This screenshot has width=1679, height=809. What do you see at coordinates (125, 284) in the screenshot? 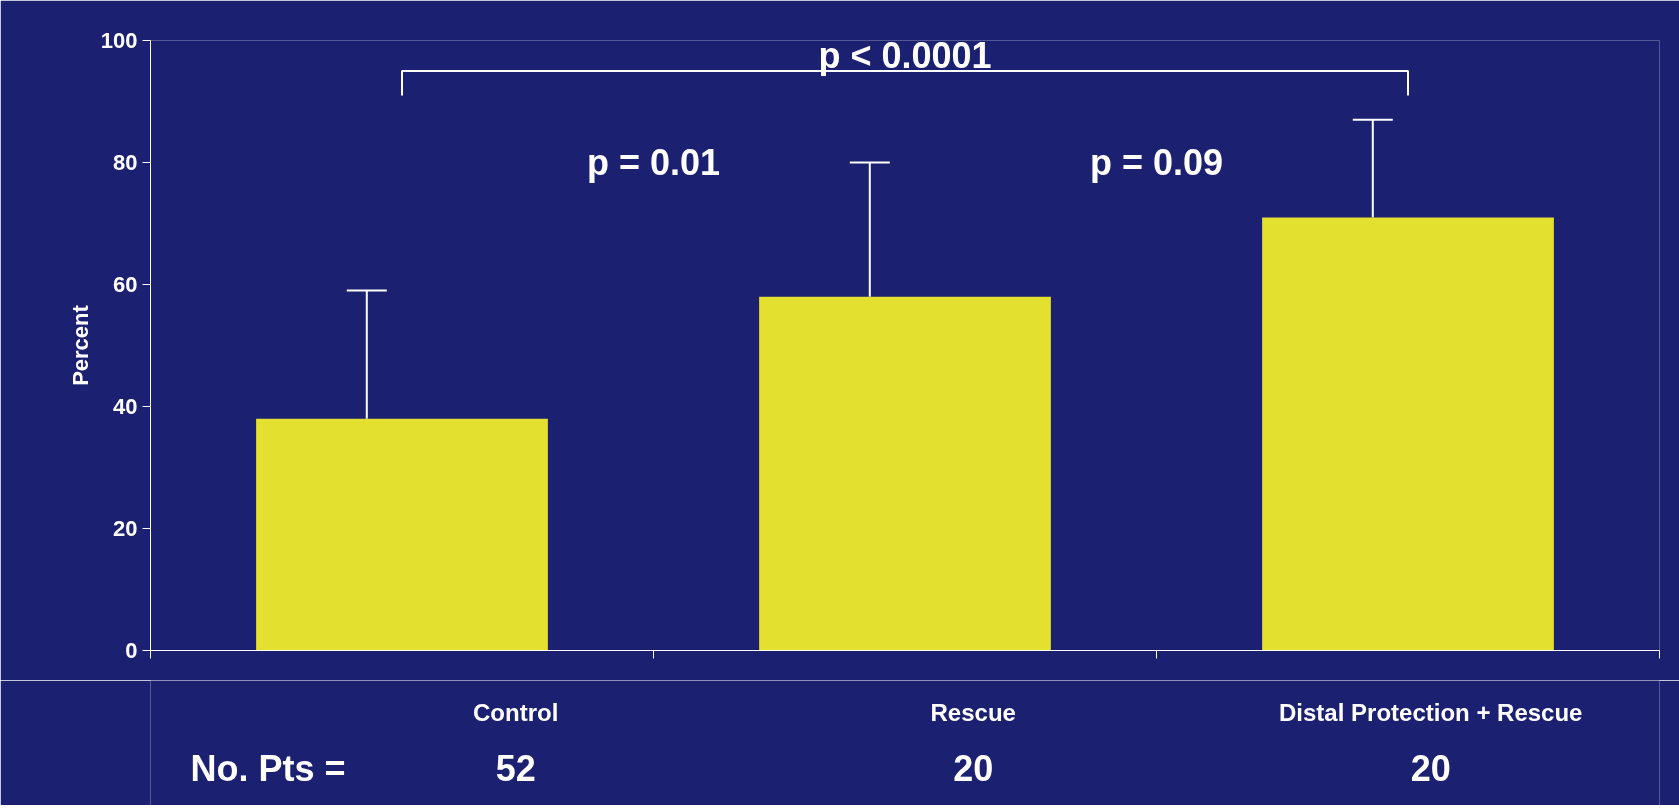
I see `y-tick-label: 60` at bounding box center [125, 284].